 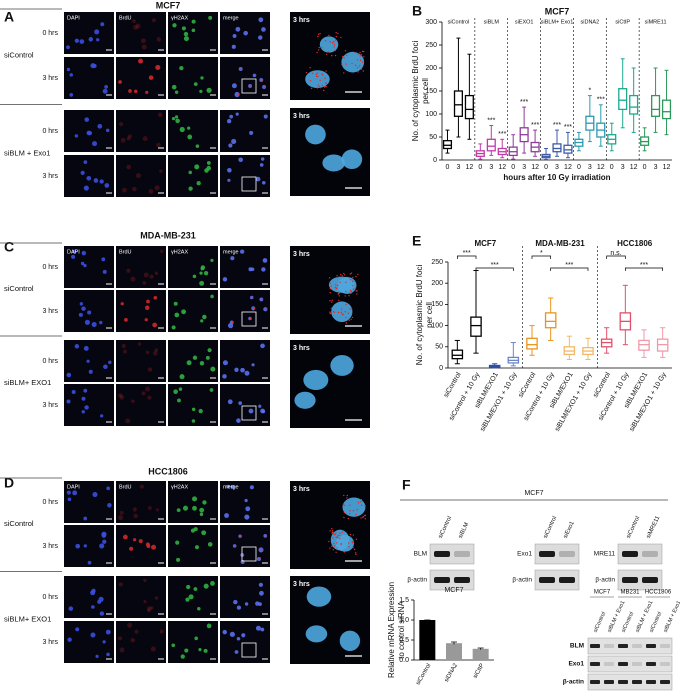 What do you see at coordinates (576, 664) in the screenshot?
I see `row-label: Exo1` at bounding box center [576, 664].